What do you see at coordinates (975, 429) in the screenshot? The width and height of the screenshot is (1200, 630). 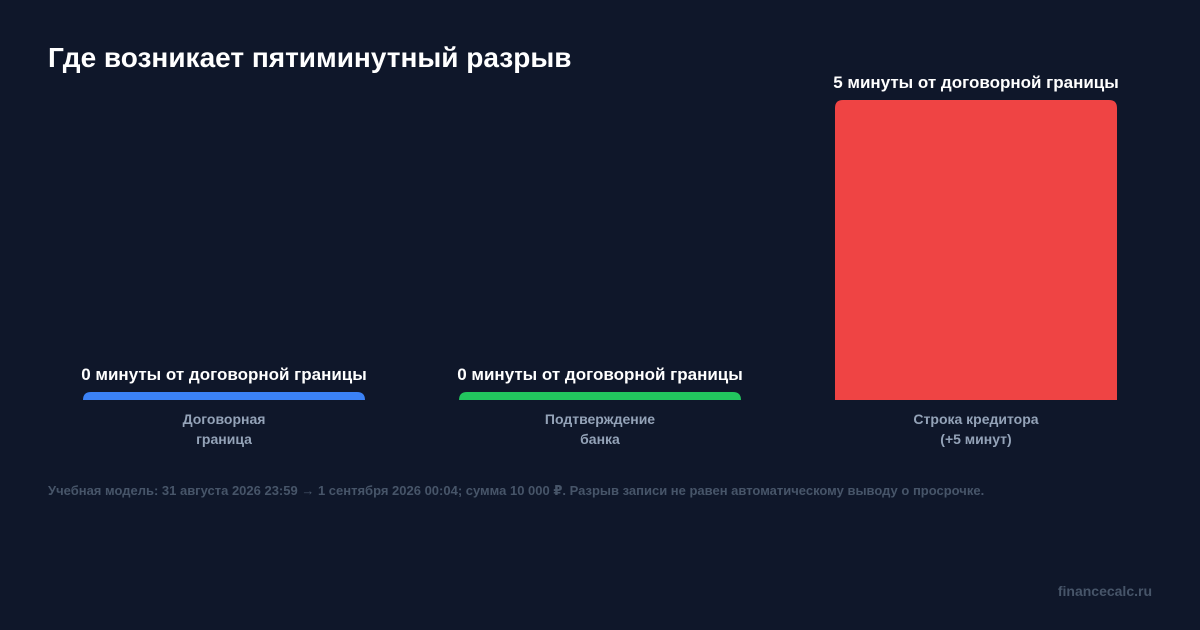 I see `category-label-3: Строка кредитора (+5 минут)` at bounding box center [975, 429].